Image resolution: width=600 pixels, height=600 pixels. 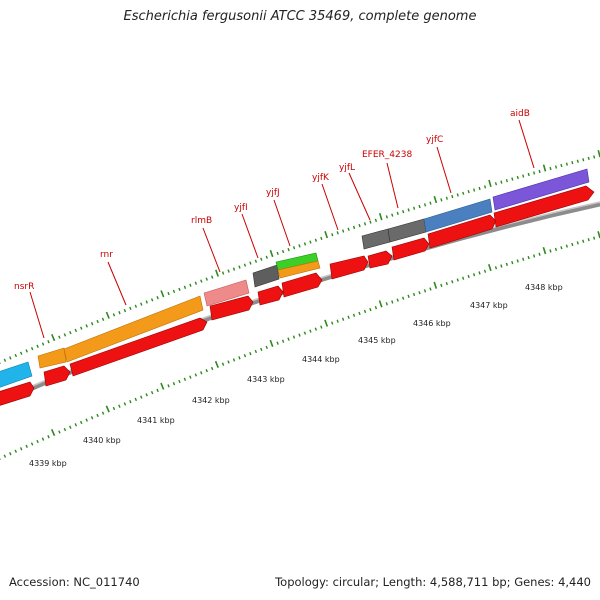 What do you see at coordinates (102, 440) in the screenshot?
I see `kbp-label: 4340 kbp` at bounding box center [102, 440].